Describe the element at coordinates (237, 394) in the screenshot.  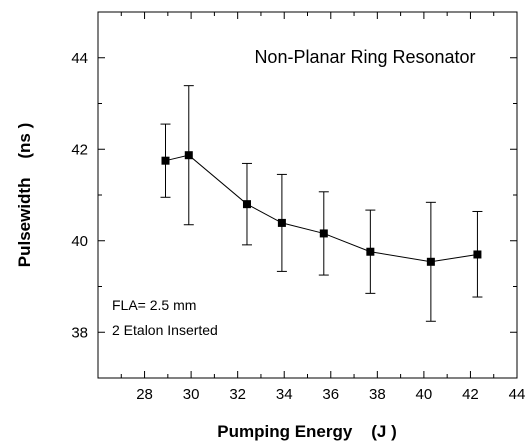
I see `x-tick-label: 32` at that location.